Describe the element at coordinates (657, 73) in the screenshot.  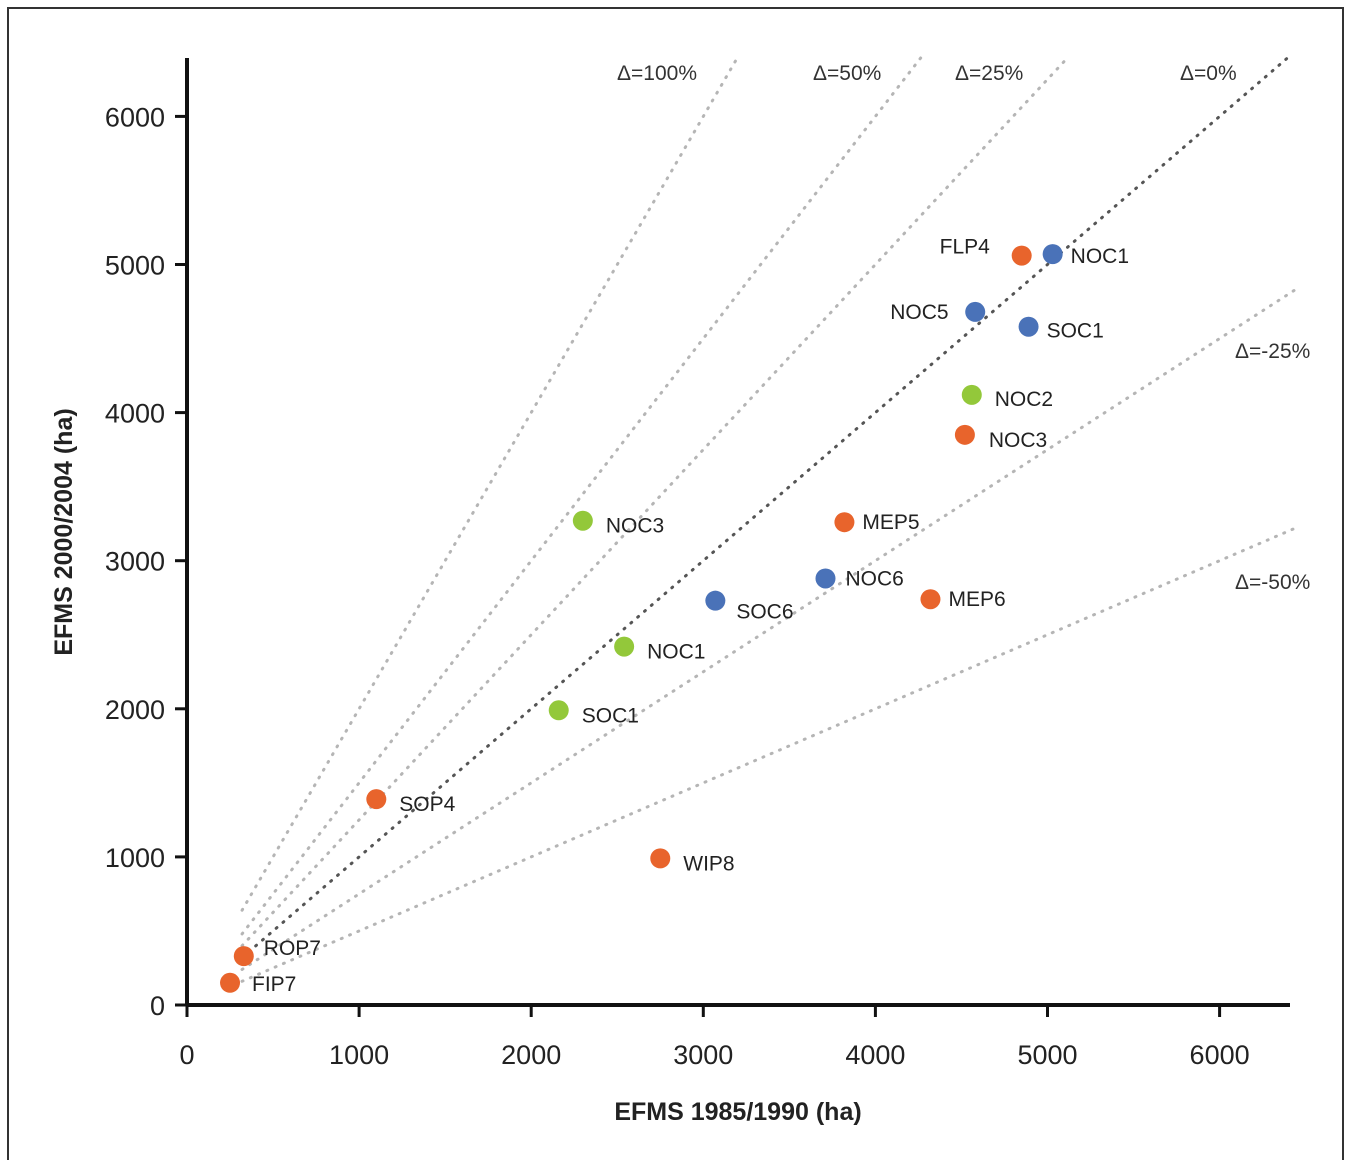
I see `reference-line-label: Δ=100%` at that location.